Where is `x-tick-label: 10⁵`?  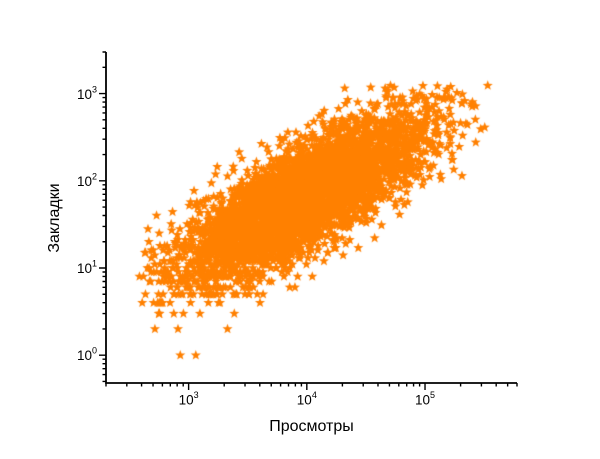 x-tick-label: 10⁵ is located at coordinates (425, 399).